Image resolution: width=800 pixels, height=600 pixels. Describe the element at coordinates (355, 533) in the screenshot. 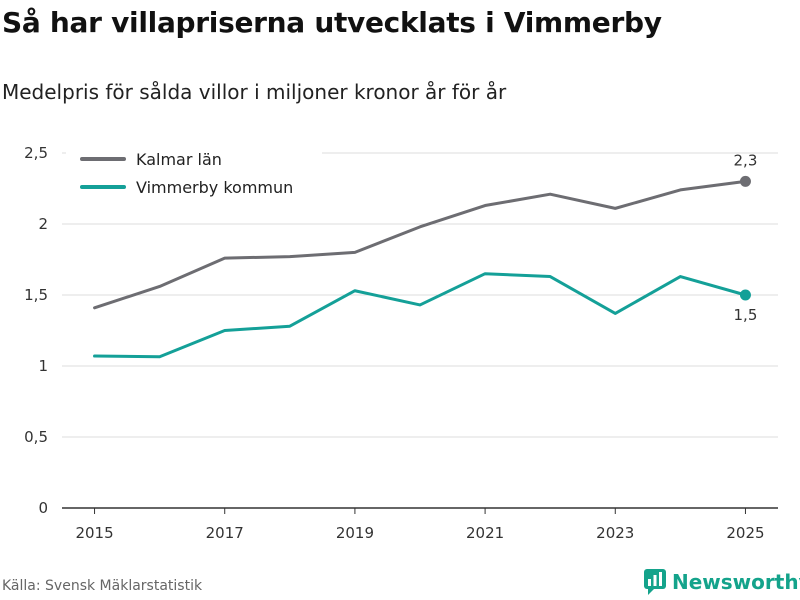

I see `x-tick-label: 2019` at that location.